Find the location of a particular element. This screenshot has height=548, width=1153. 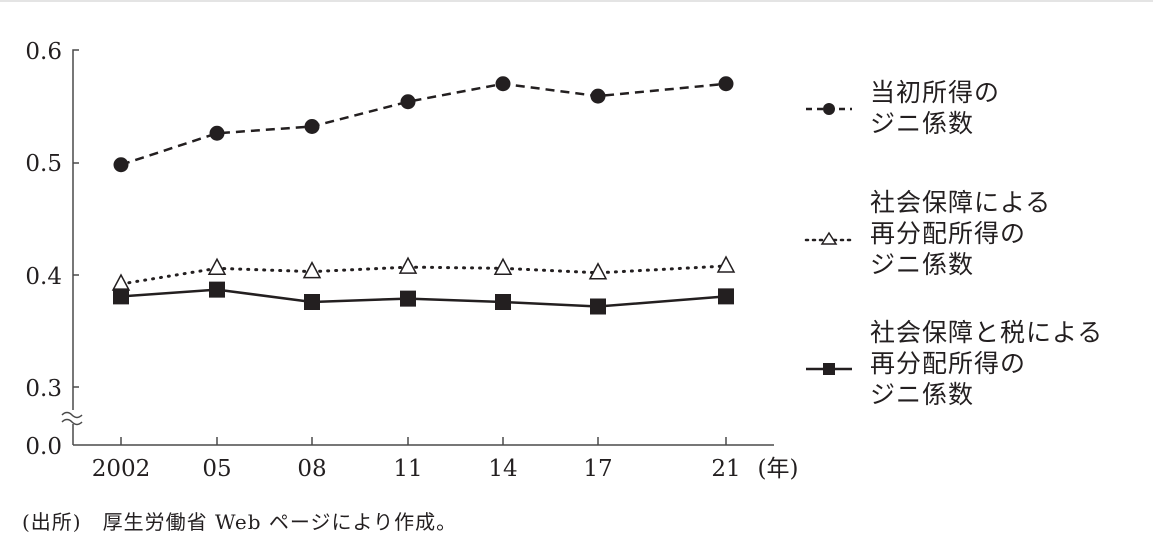

legend-key-social-security-tax is located at coordinates (829, 369).